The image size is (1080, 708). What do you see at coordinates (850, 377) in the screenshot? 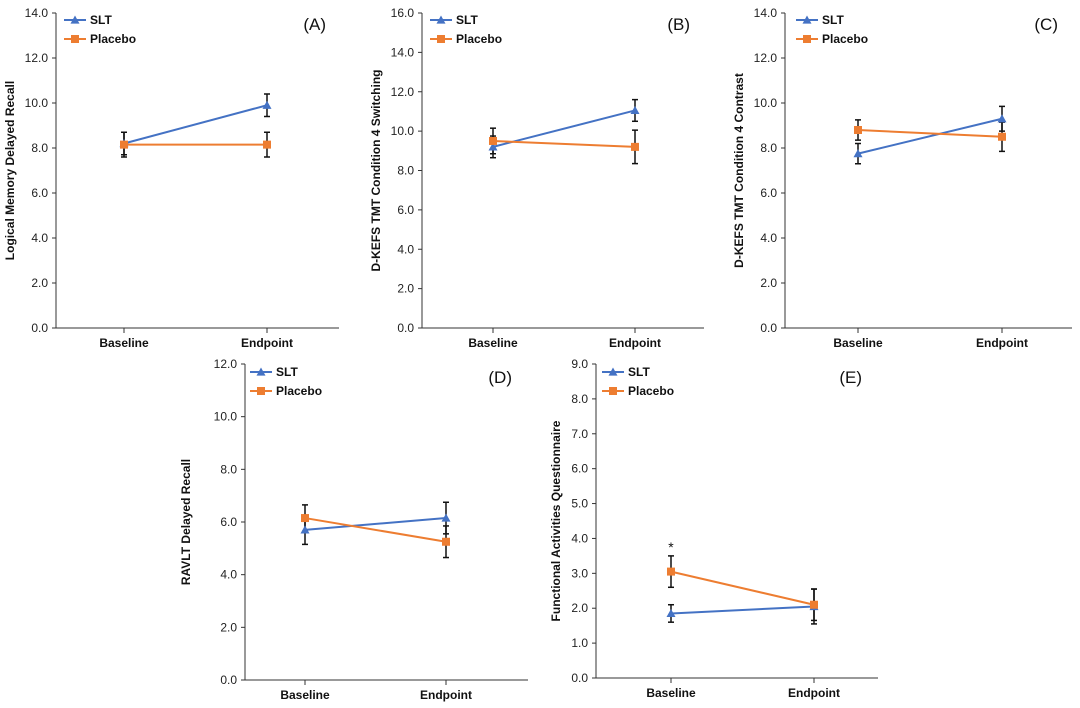
I see `panel-label: (E)` at bounding box center [850, 377].